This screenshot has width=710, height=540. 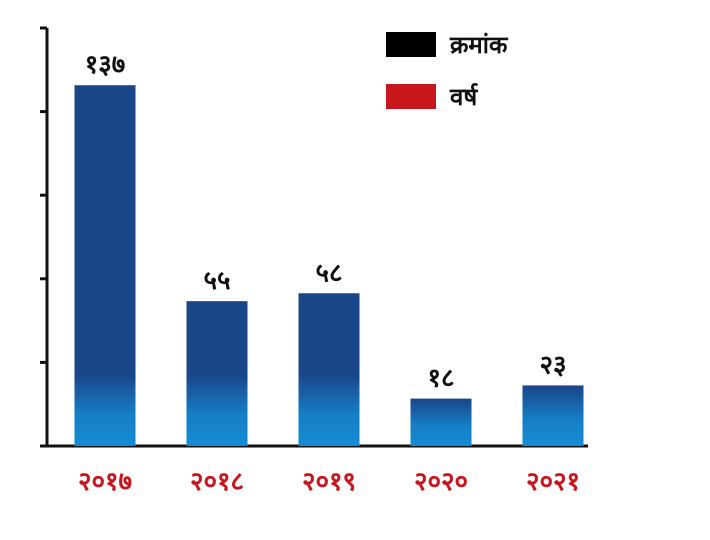 What do you see at coordinates (328, 273) in the screenshot?
I see `bar-value-label: ५८` at bounding box center [328, 273].